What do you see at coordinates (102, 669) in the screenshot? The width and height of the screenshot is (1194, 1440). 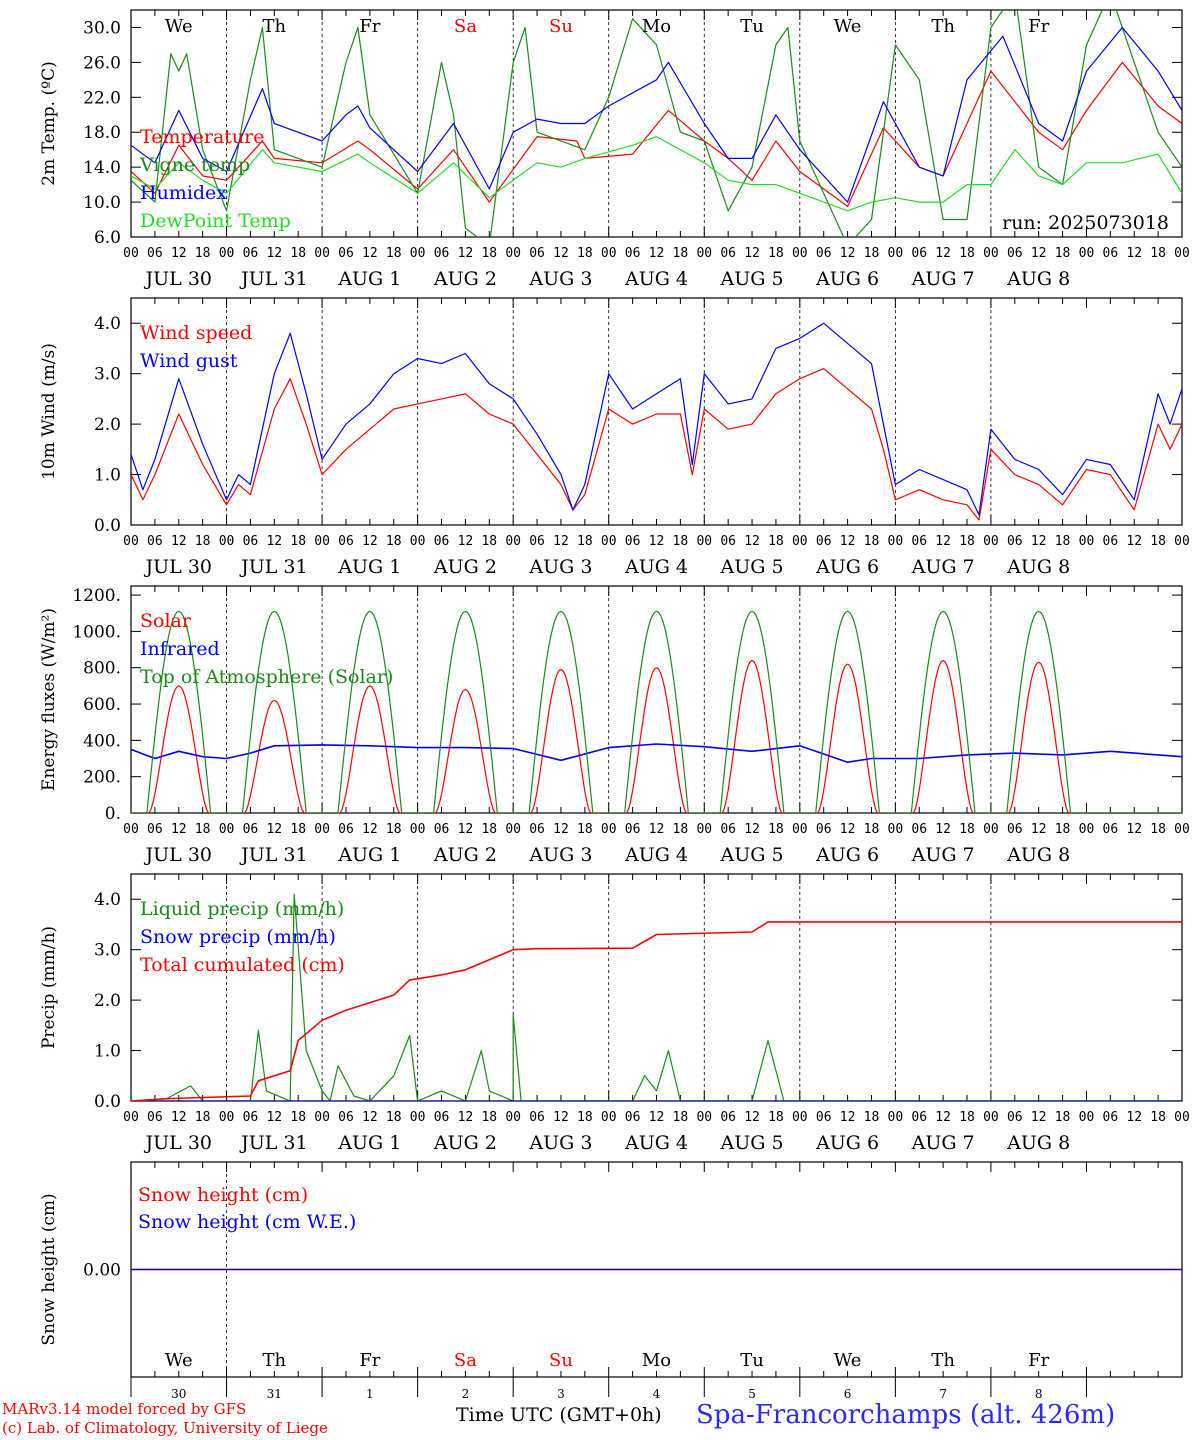 I see `y-tick-label: 800.` at bounding box center [102, 669].